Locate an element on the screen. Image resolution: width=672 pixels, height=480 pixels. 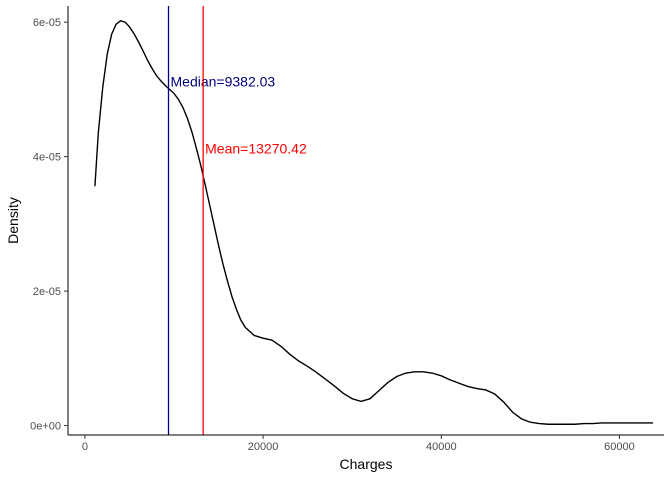
y-tick-label: 4e-05 is located at coordinates (47, 158).